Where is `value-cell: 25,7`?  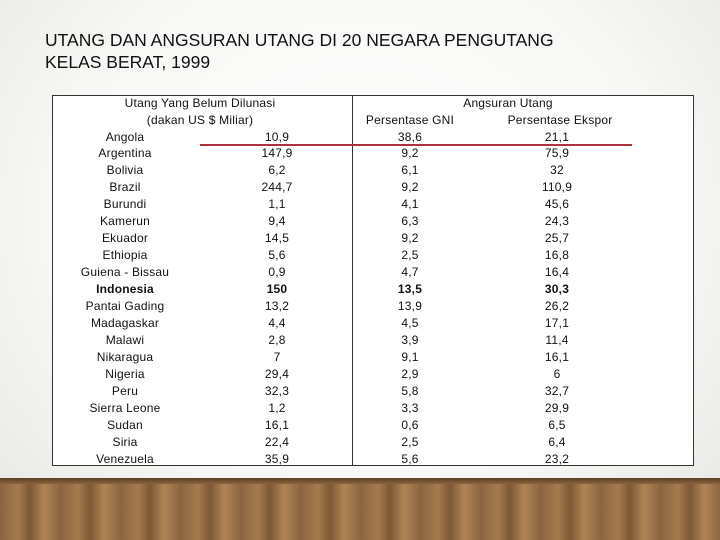 value-cell: 25,7 is located at coordinates (557, 238).